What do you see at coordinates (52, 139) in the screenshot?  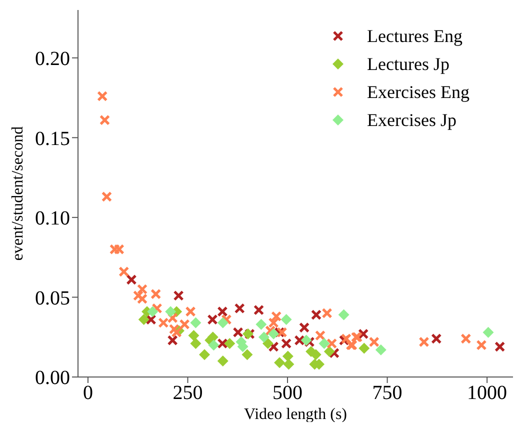 I see `y-tick-label: 0.15` at bounding box center [52, 139].